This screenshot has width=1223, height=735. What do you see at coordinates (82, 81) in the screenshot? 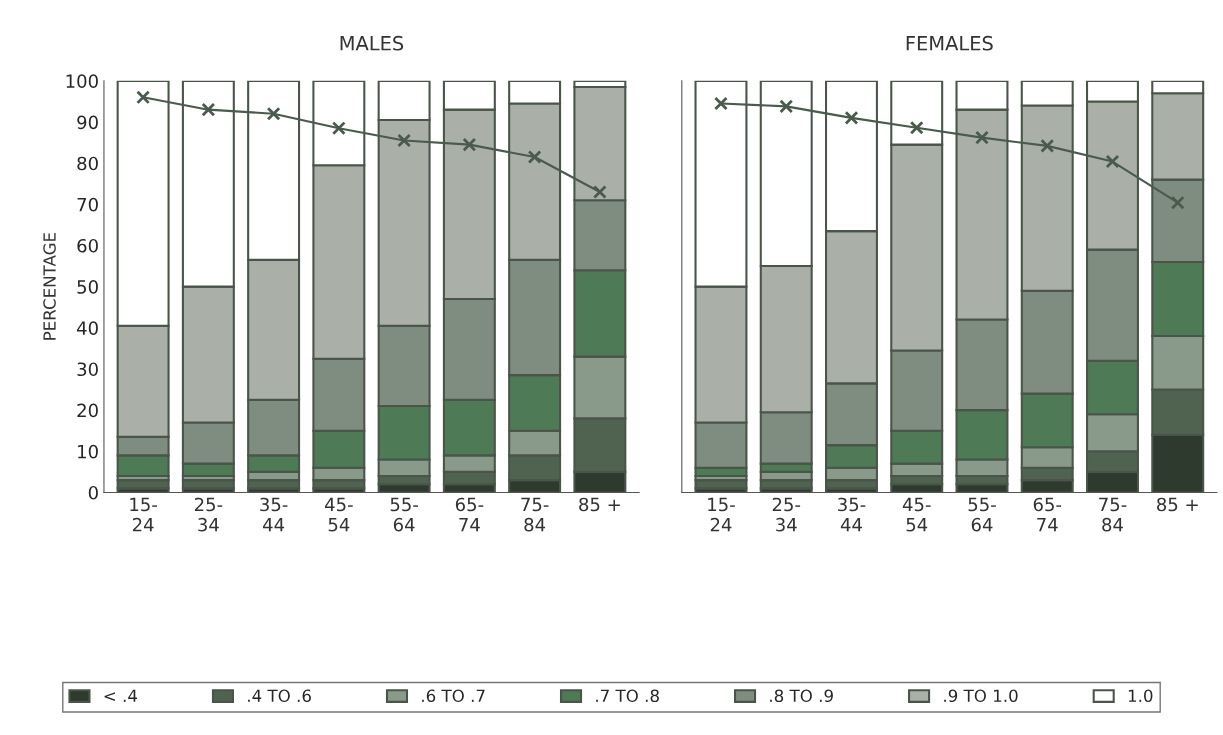
I see `y-tick-label: 100` at bounding box center [82, 81].